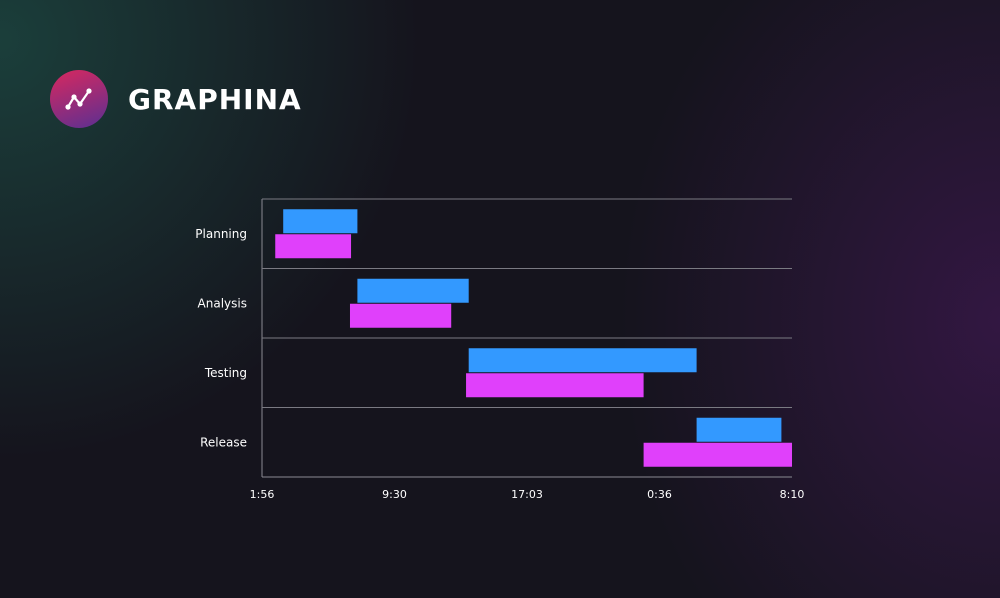 This screenshot has width=1000, height=598. Describe the element at coordinates (659, 494) in the screenshot. I see `x-tick-label: 0:36` at that location.